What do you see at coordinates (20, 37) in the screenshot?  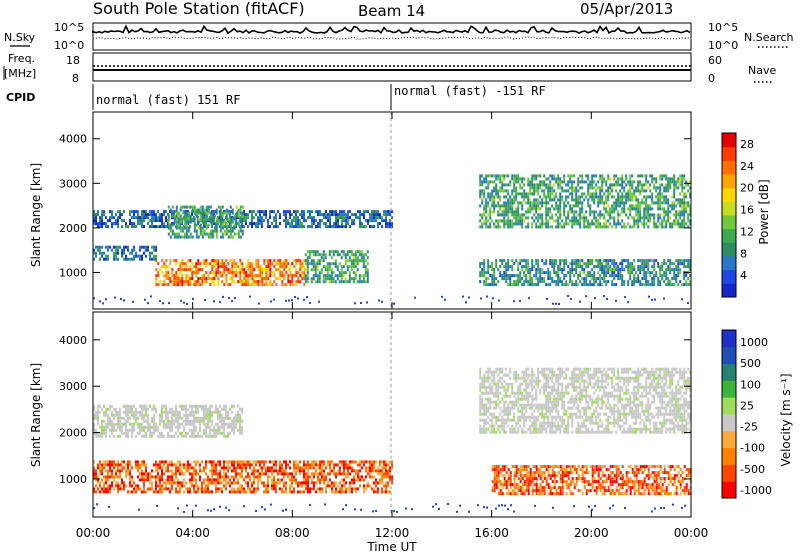 I see `nsky-label: N.Sky` at bounding box center [20, 37].